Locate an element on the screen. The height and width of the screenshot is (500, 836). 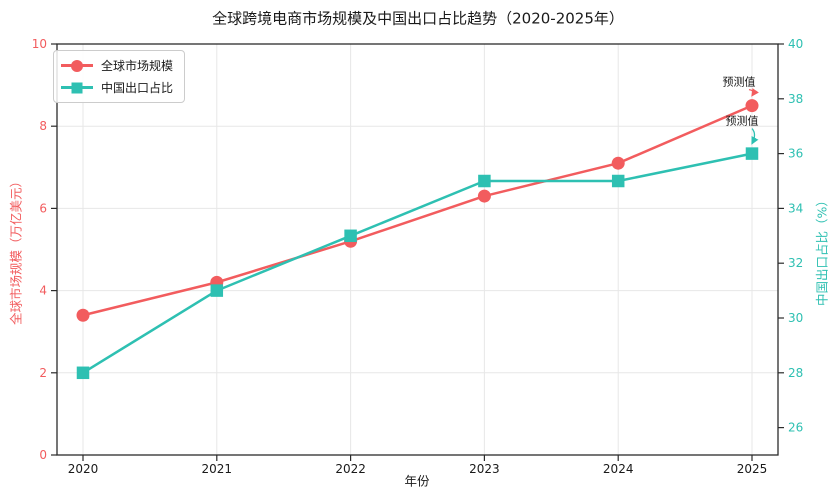
right-axis-tick-label: 26 is located at coordinates (795, 428).